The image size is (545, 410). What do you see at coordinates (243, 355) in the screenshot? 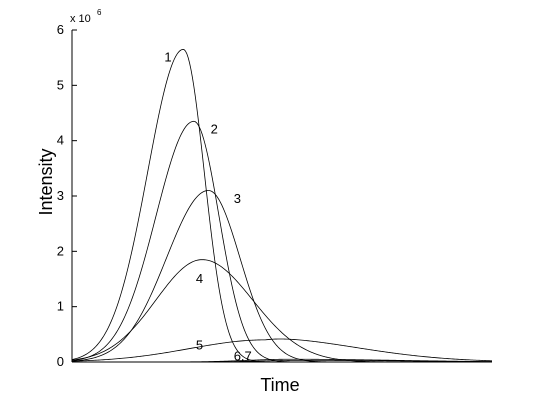
I see `curve-label: 6,7` at bounding box center [243, 355].